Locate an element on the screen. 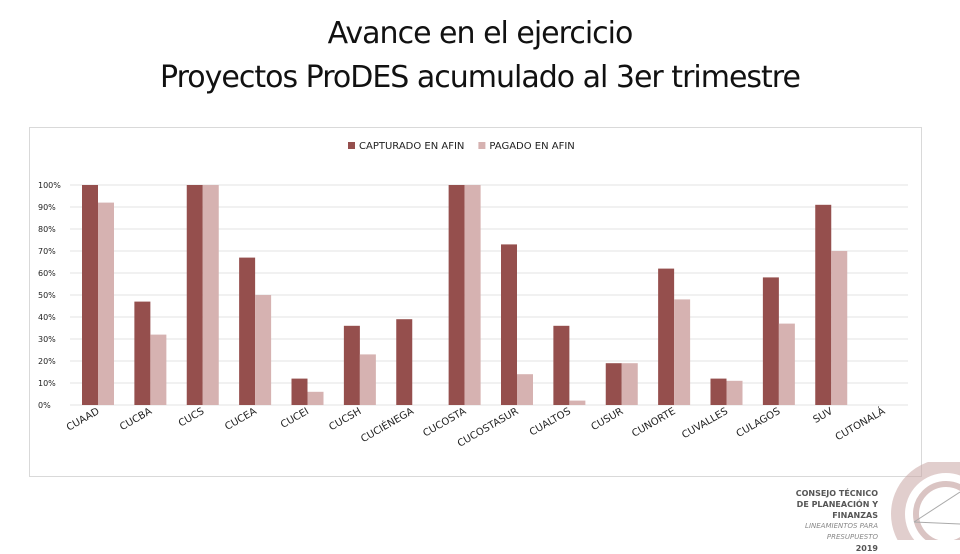 The height and width of the screenshot is (554, 960). logo-line-1: CONSEJO TÉCNICO is located at coordinates (836, 493).